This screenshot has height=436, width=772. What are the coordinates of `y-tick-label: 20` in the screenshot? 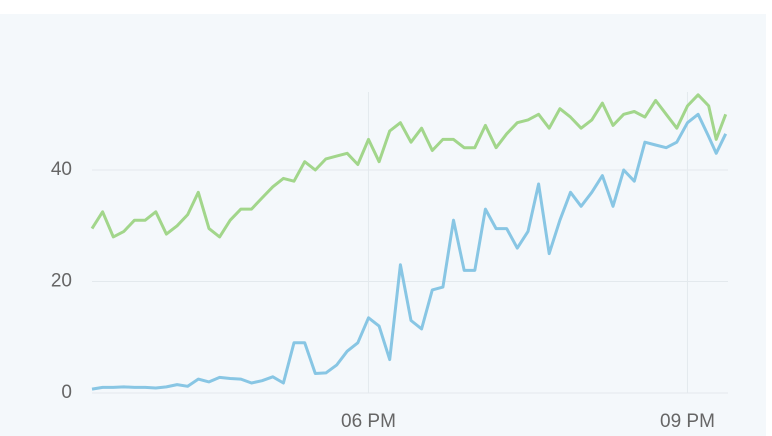 It's located at (61, 281).